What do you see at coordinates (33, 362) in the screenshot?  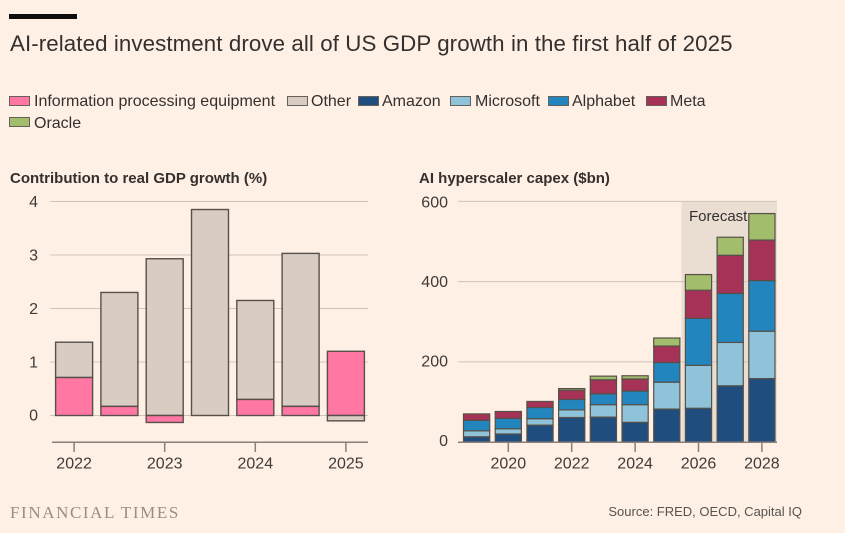 I see `svg-text: 1` at bounding box center [33, 362].